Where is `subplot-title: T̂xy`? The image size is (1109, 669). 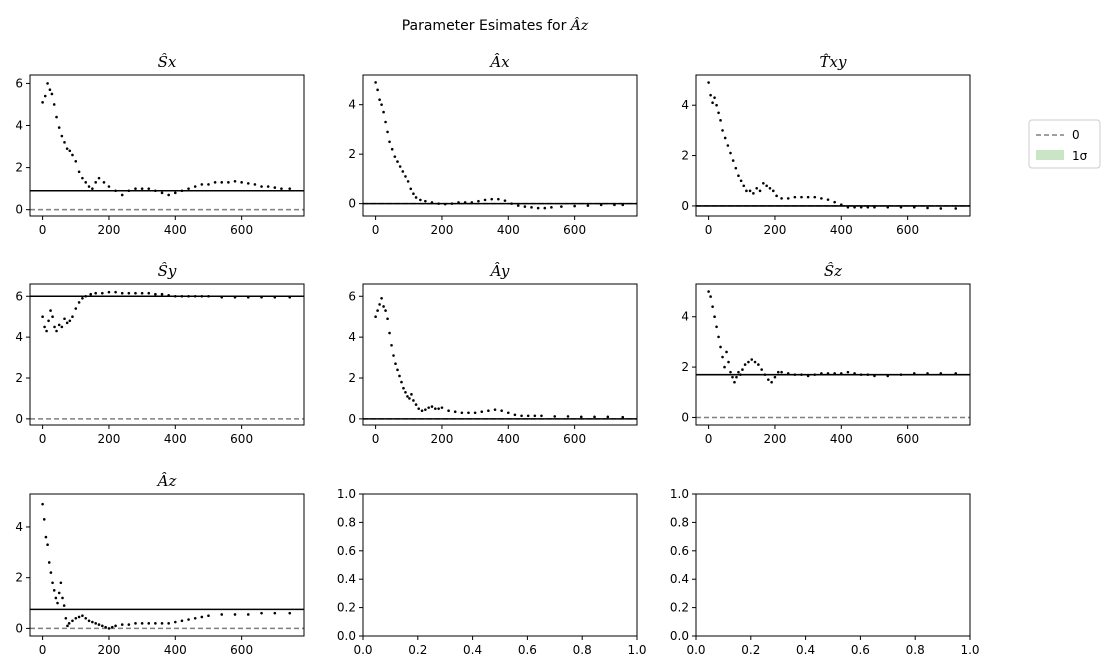 subplot-title: T̂xy is located at coordinates (833, 62).